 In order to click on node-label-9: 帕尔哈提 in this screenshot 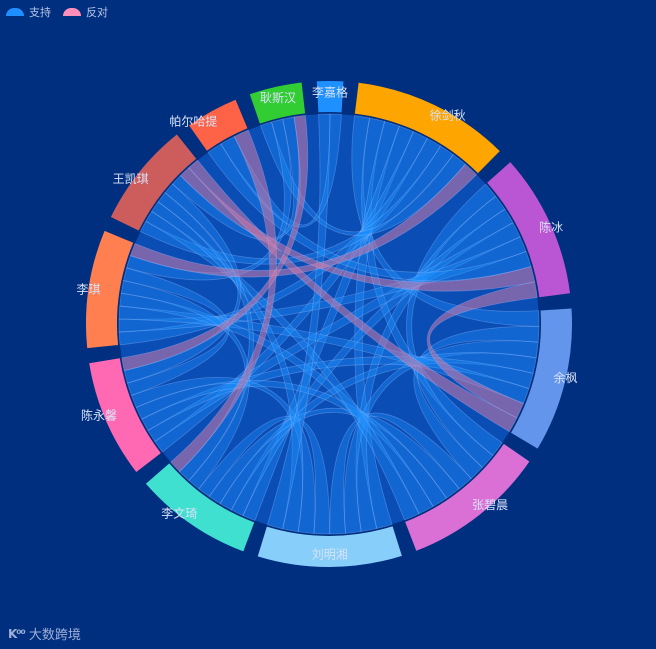, I will do `click(193, 120)`.